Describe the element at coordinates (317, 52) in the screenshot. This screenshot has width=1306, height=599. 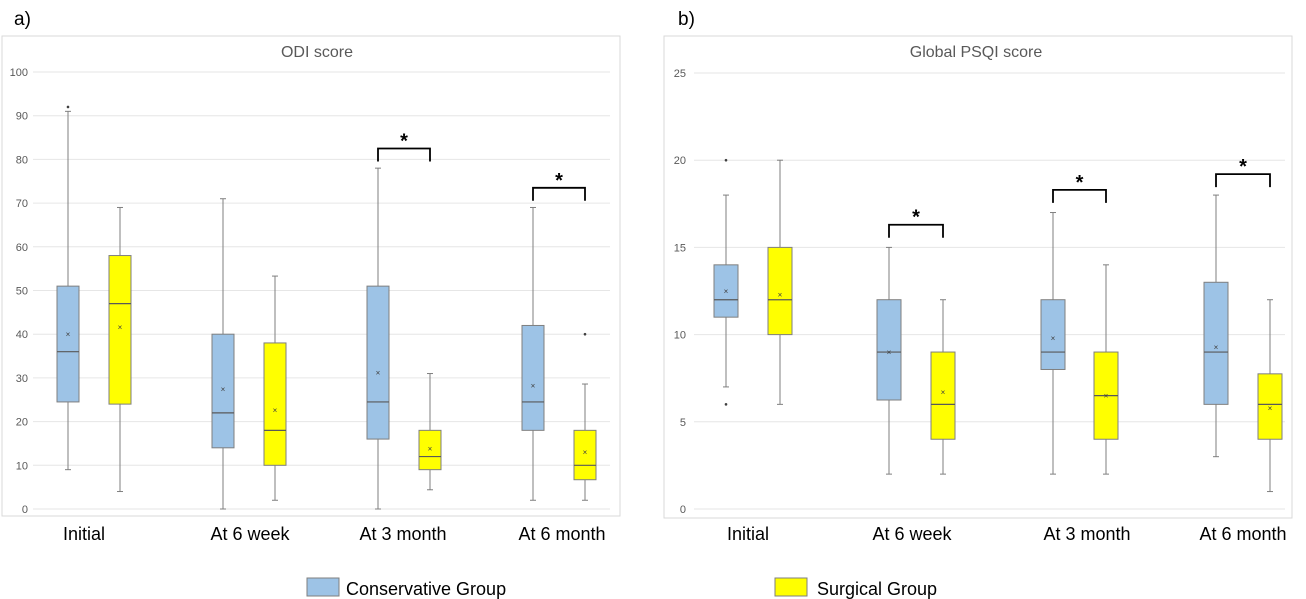
I see `chart-title-odi: ODI score` at that location.